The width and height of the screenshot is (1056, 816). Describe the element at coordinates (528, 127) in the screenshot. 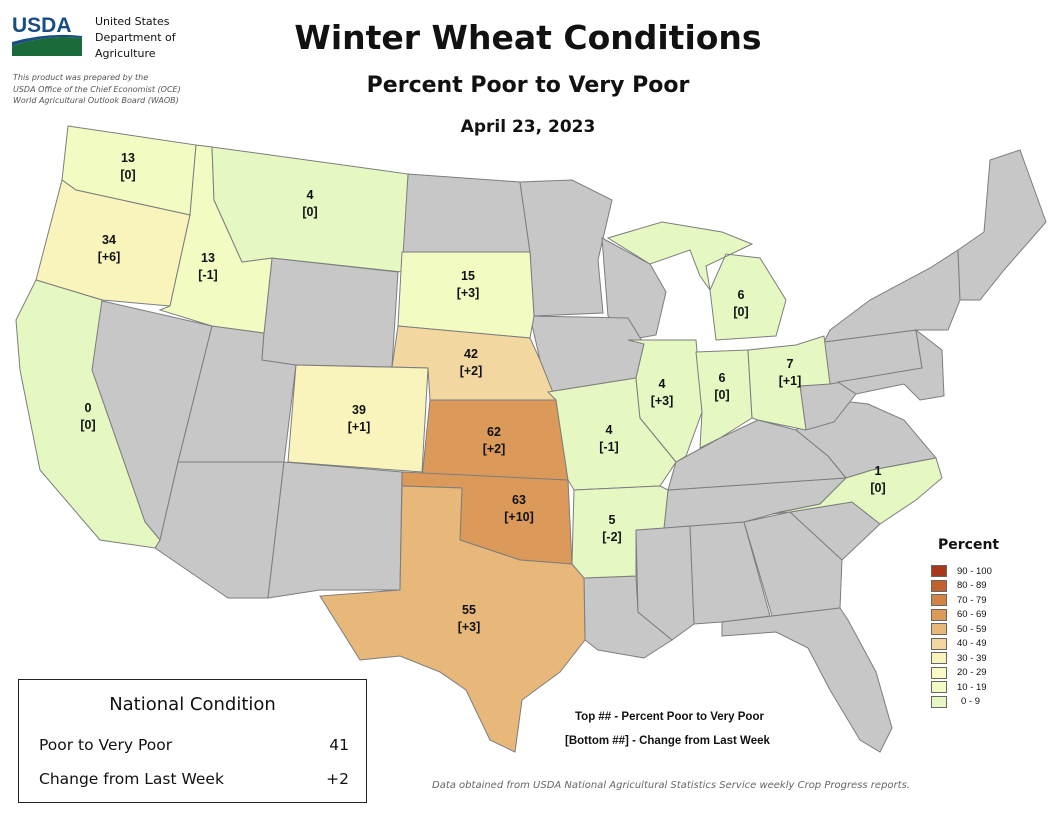

I see `map-date: April 23, 2023` at that location.